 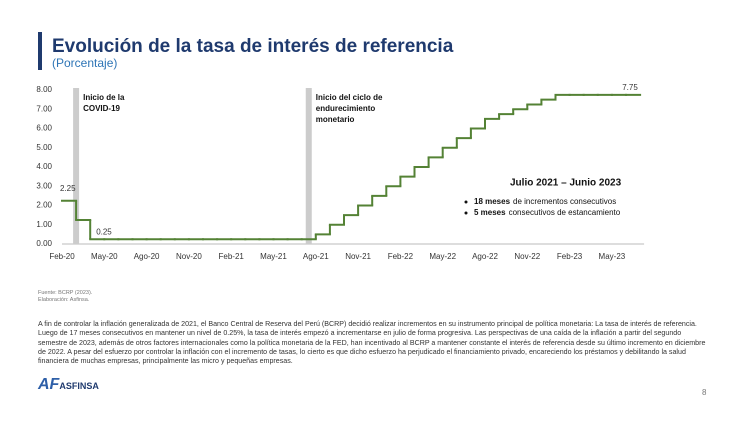 What do you see at coordinates (570, 256) in the screenshot?
I see `x-tick-label: Feb-23` at bounding box center [570, 256].